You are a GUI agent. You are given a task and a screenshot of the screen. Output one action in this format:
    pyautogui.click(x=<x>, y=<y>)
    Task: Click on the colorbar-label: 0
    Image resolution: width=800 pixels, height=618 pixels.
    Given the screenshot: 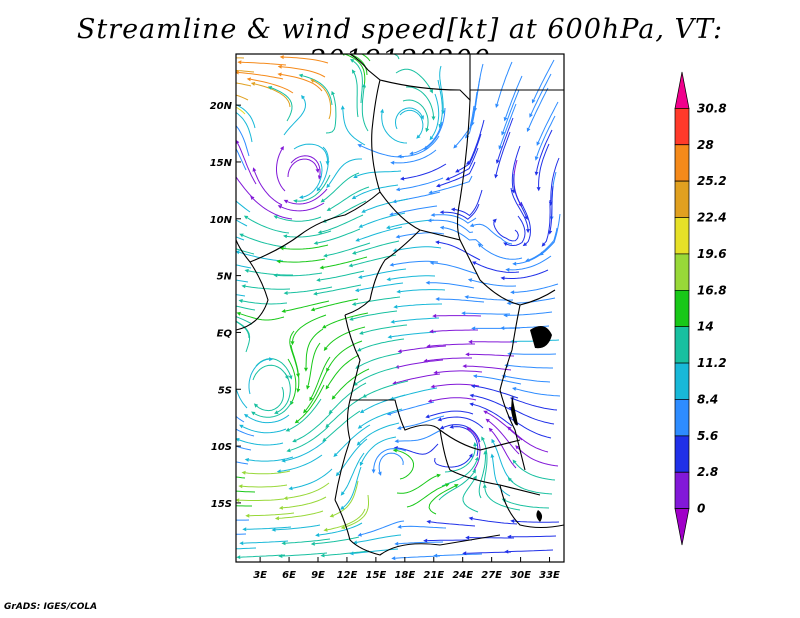 What is the action you would take?
    pyautogui.click(x=701, y=509)
    